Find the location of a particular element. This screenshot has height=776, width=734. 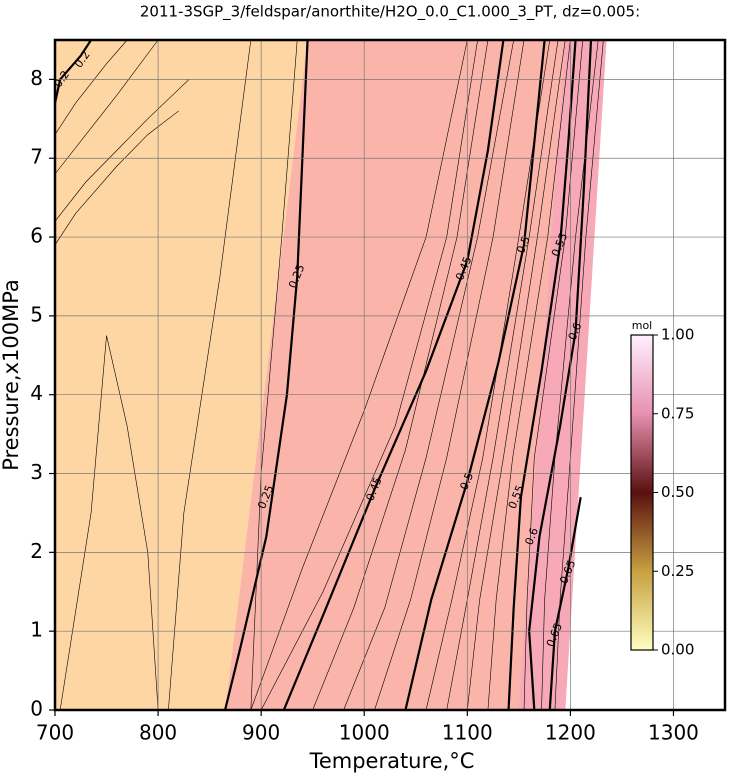

x-tick-label: 1200 is located at coordinates (570, 733).